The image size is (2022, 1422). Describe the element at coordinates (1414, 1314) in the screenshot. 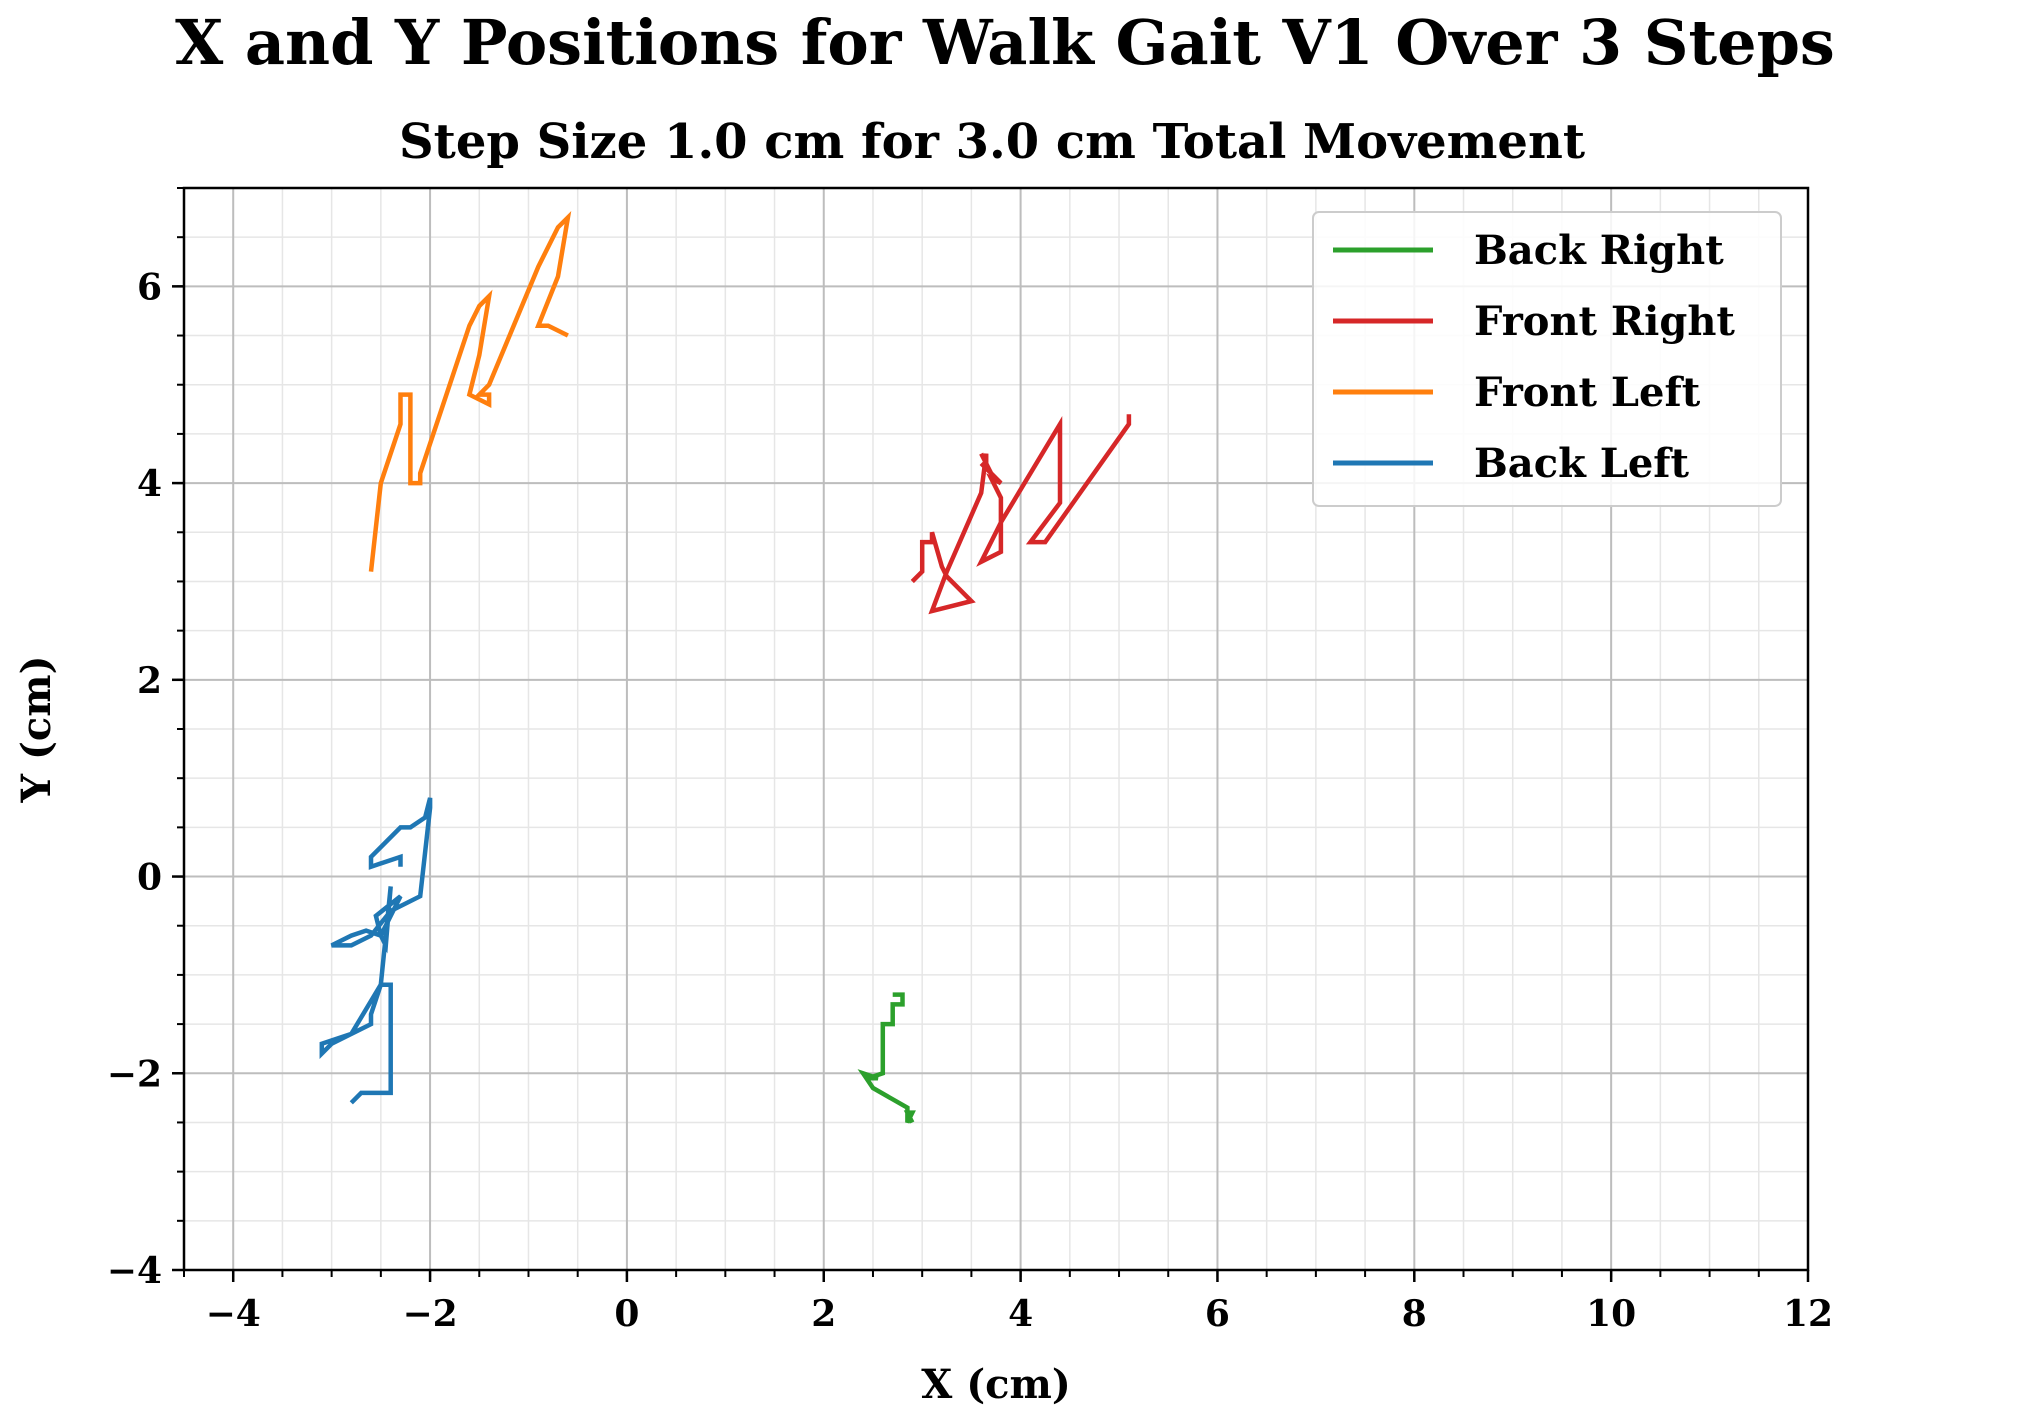

I see `x-tick-label: 8` at that location.